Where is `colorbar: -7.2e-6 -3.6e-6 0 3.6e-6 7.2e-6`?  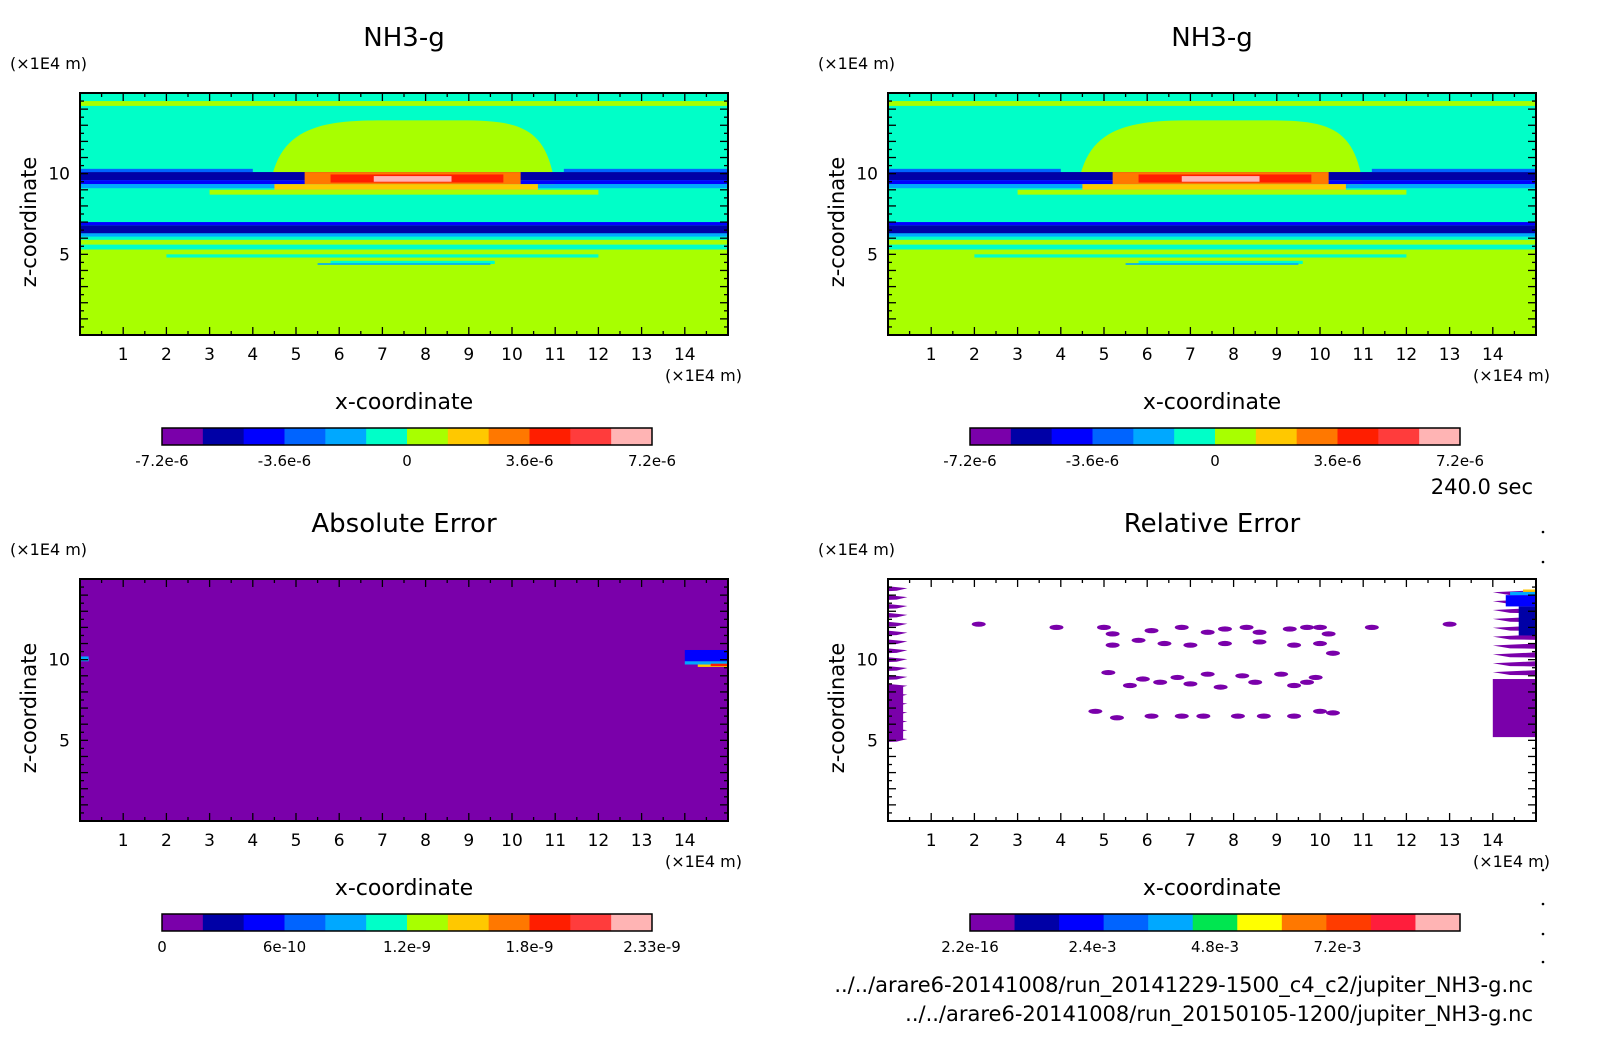
colorbar: -7.2e-6 -3.6e-6 0 3.6e-6 7.2e-6 is located at coordinates (405, 448).